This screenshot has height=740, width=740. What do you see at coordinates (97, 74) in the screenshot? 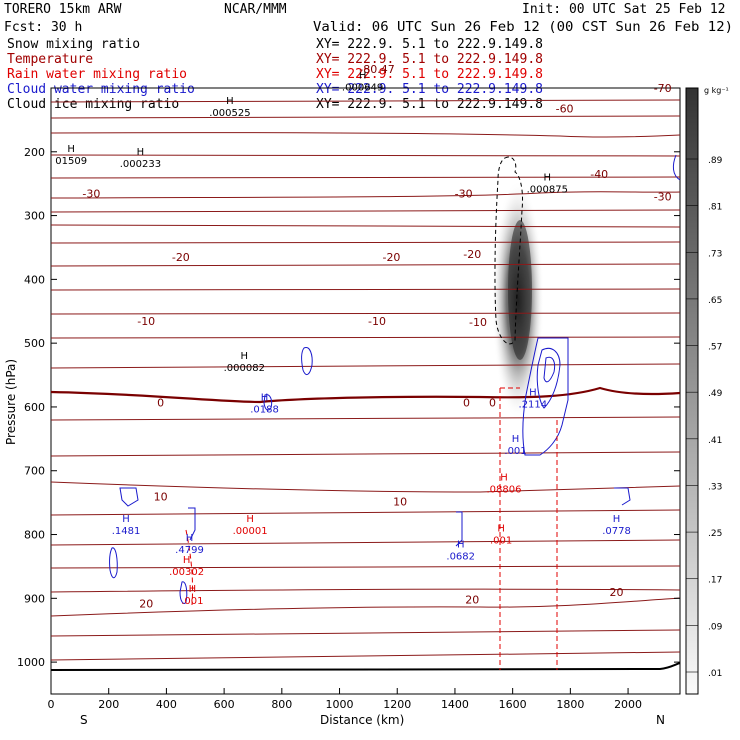
I see `field-name-rain: Rain water mixing ratio` at bounding box center [97, 74].